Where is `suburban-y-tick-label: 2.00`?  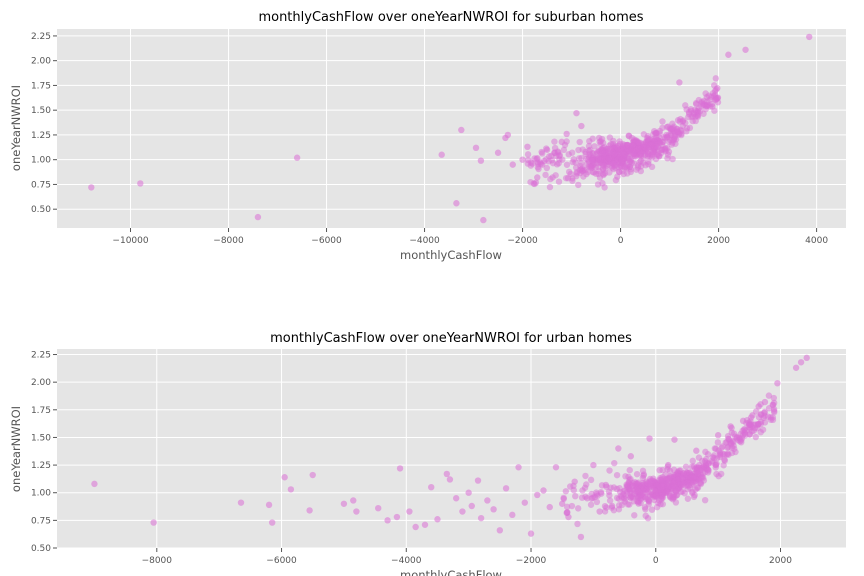
suburban-y-tick-label: 2.00 is located at coordinates (41, 62).